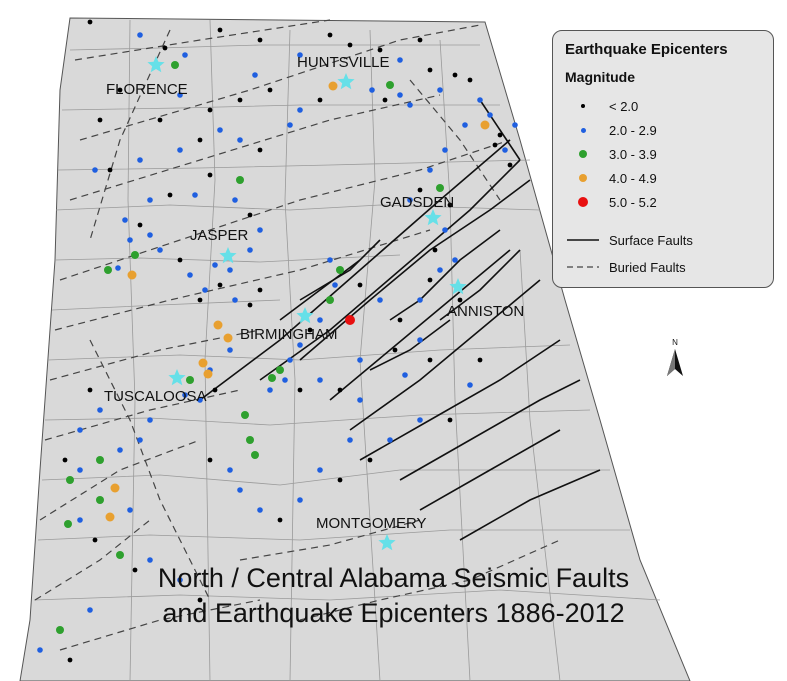 This screenshot has height=681, width=787. What do you see at coordinates (289, 334) in the screenshot?
I see `city-label: BIRMINGHAM` at bounding box center [289, 334].